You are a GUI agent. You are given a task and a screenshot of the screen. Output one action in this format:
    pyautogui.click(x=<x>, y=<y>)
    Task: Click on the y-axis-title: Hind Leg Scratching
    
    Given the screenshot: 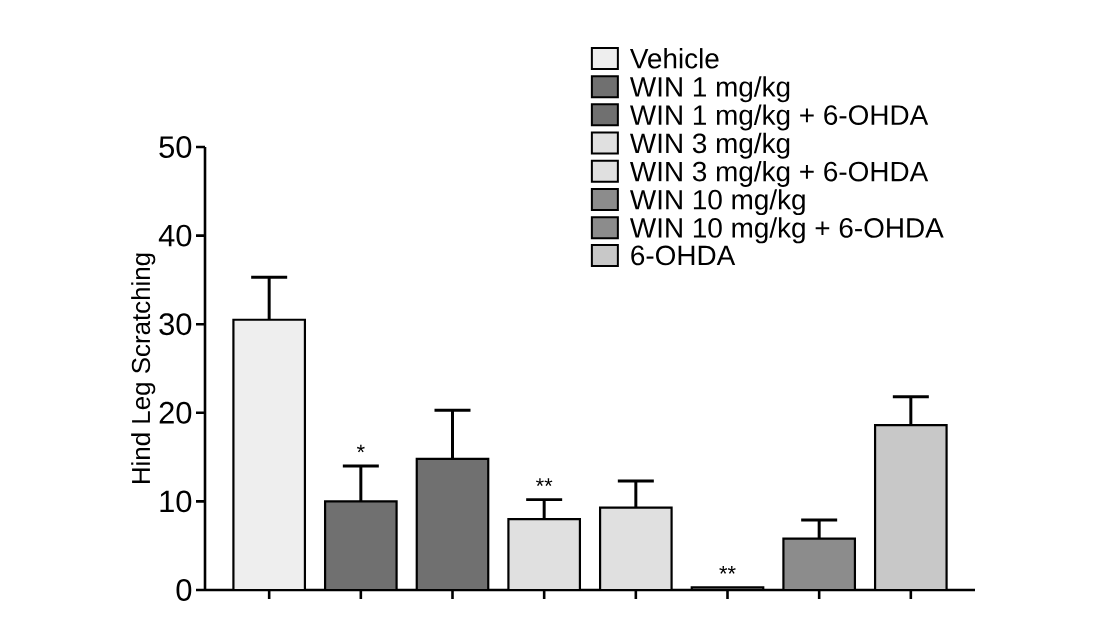 What is the action you would take?
    pyautogui.click(x=143, y=368)
    